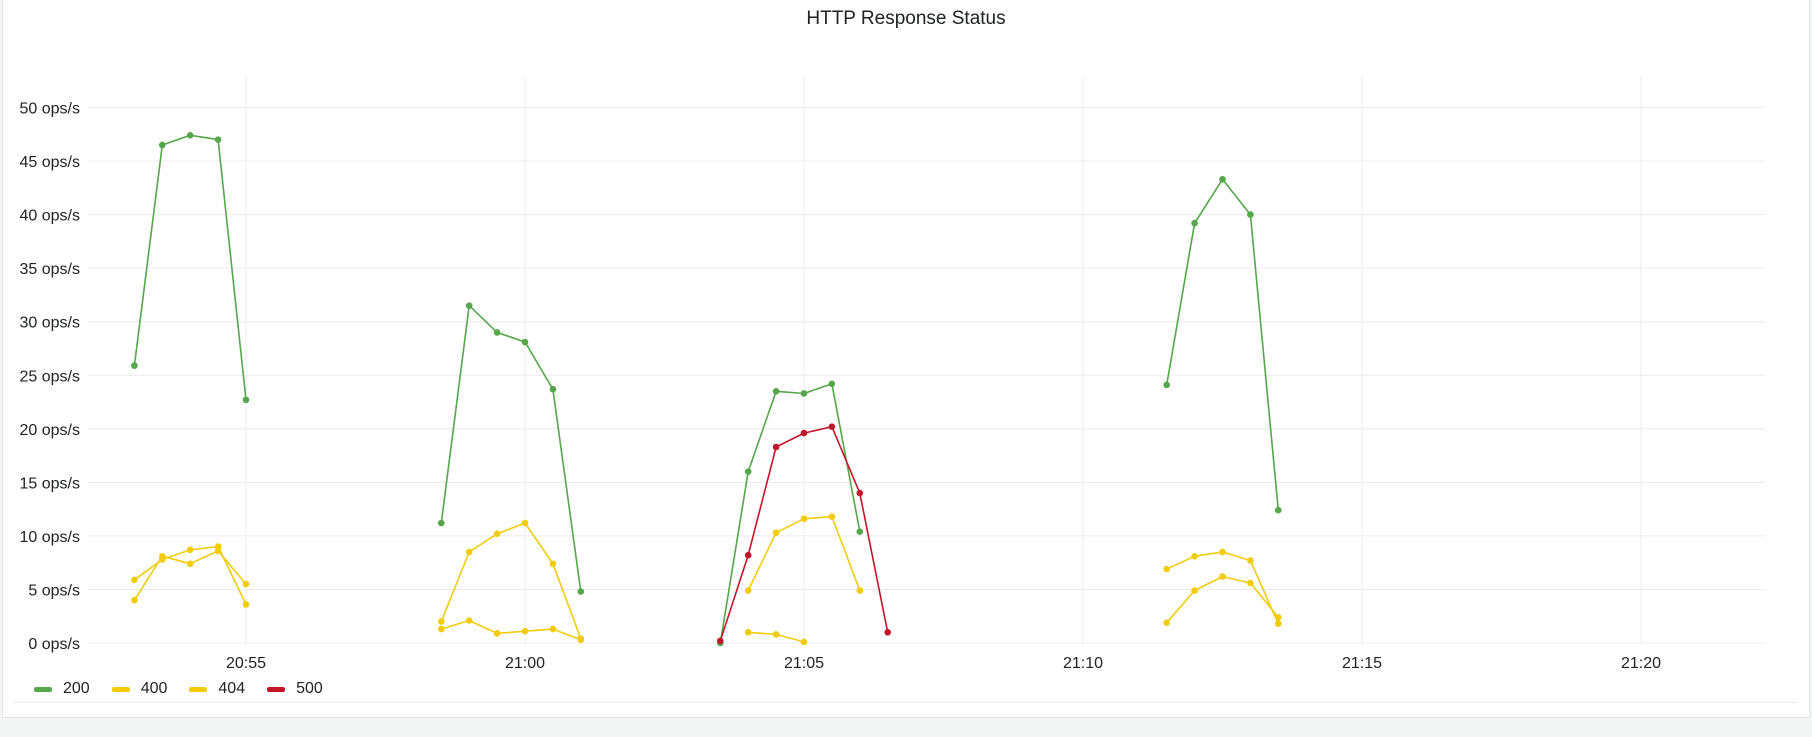 This screenshot has height=737, width=1812. What do you see at coordinates (54, 590) in the screenshot?
I see `y-tick-label: 5 ops/s` at bounding box center [54, 590].